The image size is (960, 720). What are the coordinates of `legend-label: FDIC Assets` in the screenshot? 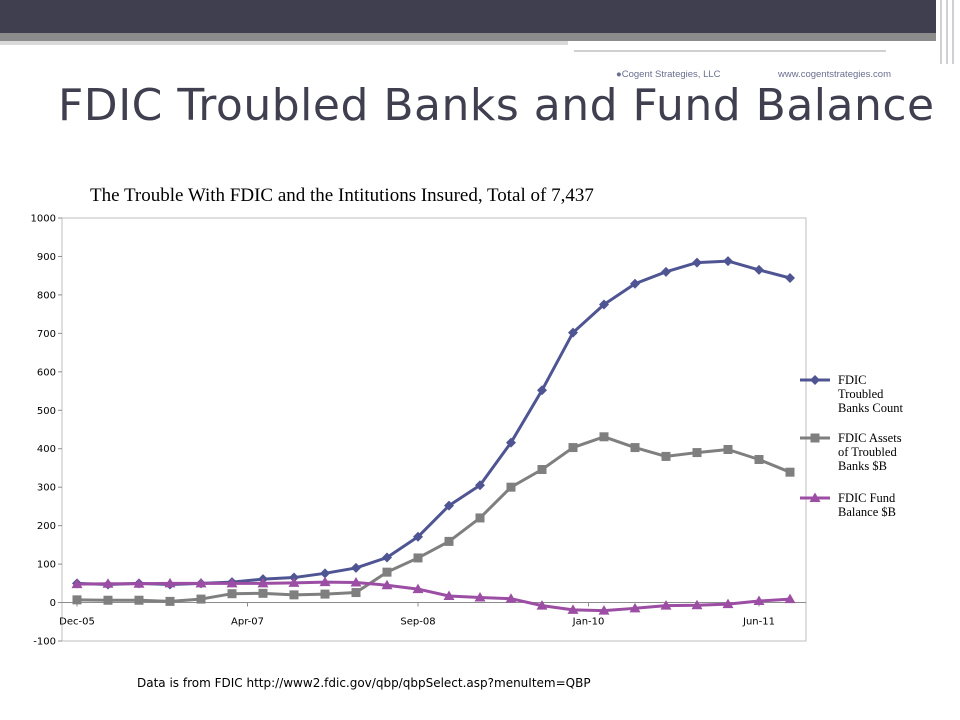 It's located at (870, 438).